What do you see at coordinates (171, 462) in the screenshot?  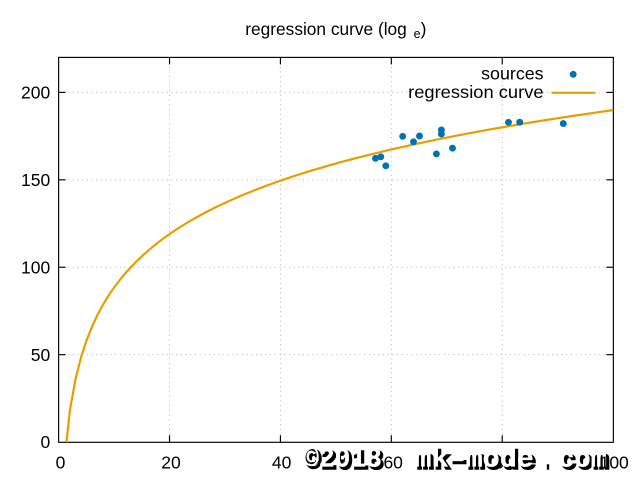 I see `svg-text: 20` at bounding box center [171, 462].